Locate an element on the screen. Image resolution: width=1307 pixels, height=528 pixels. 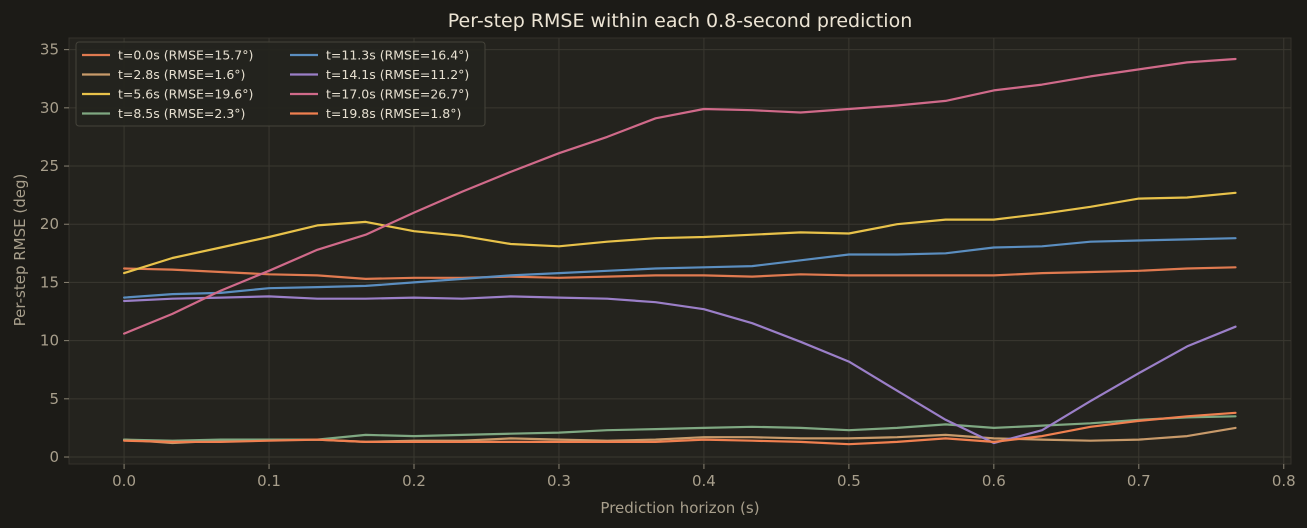
x-tick-label: 0.0 is located at coordinates (124, 481).